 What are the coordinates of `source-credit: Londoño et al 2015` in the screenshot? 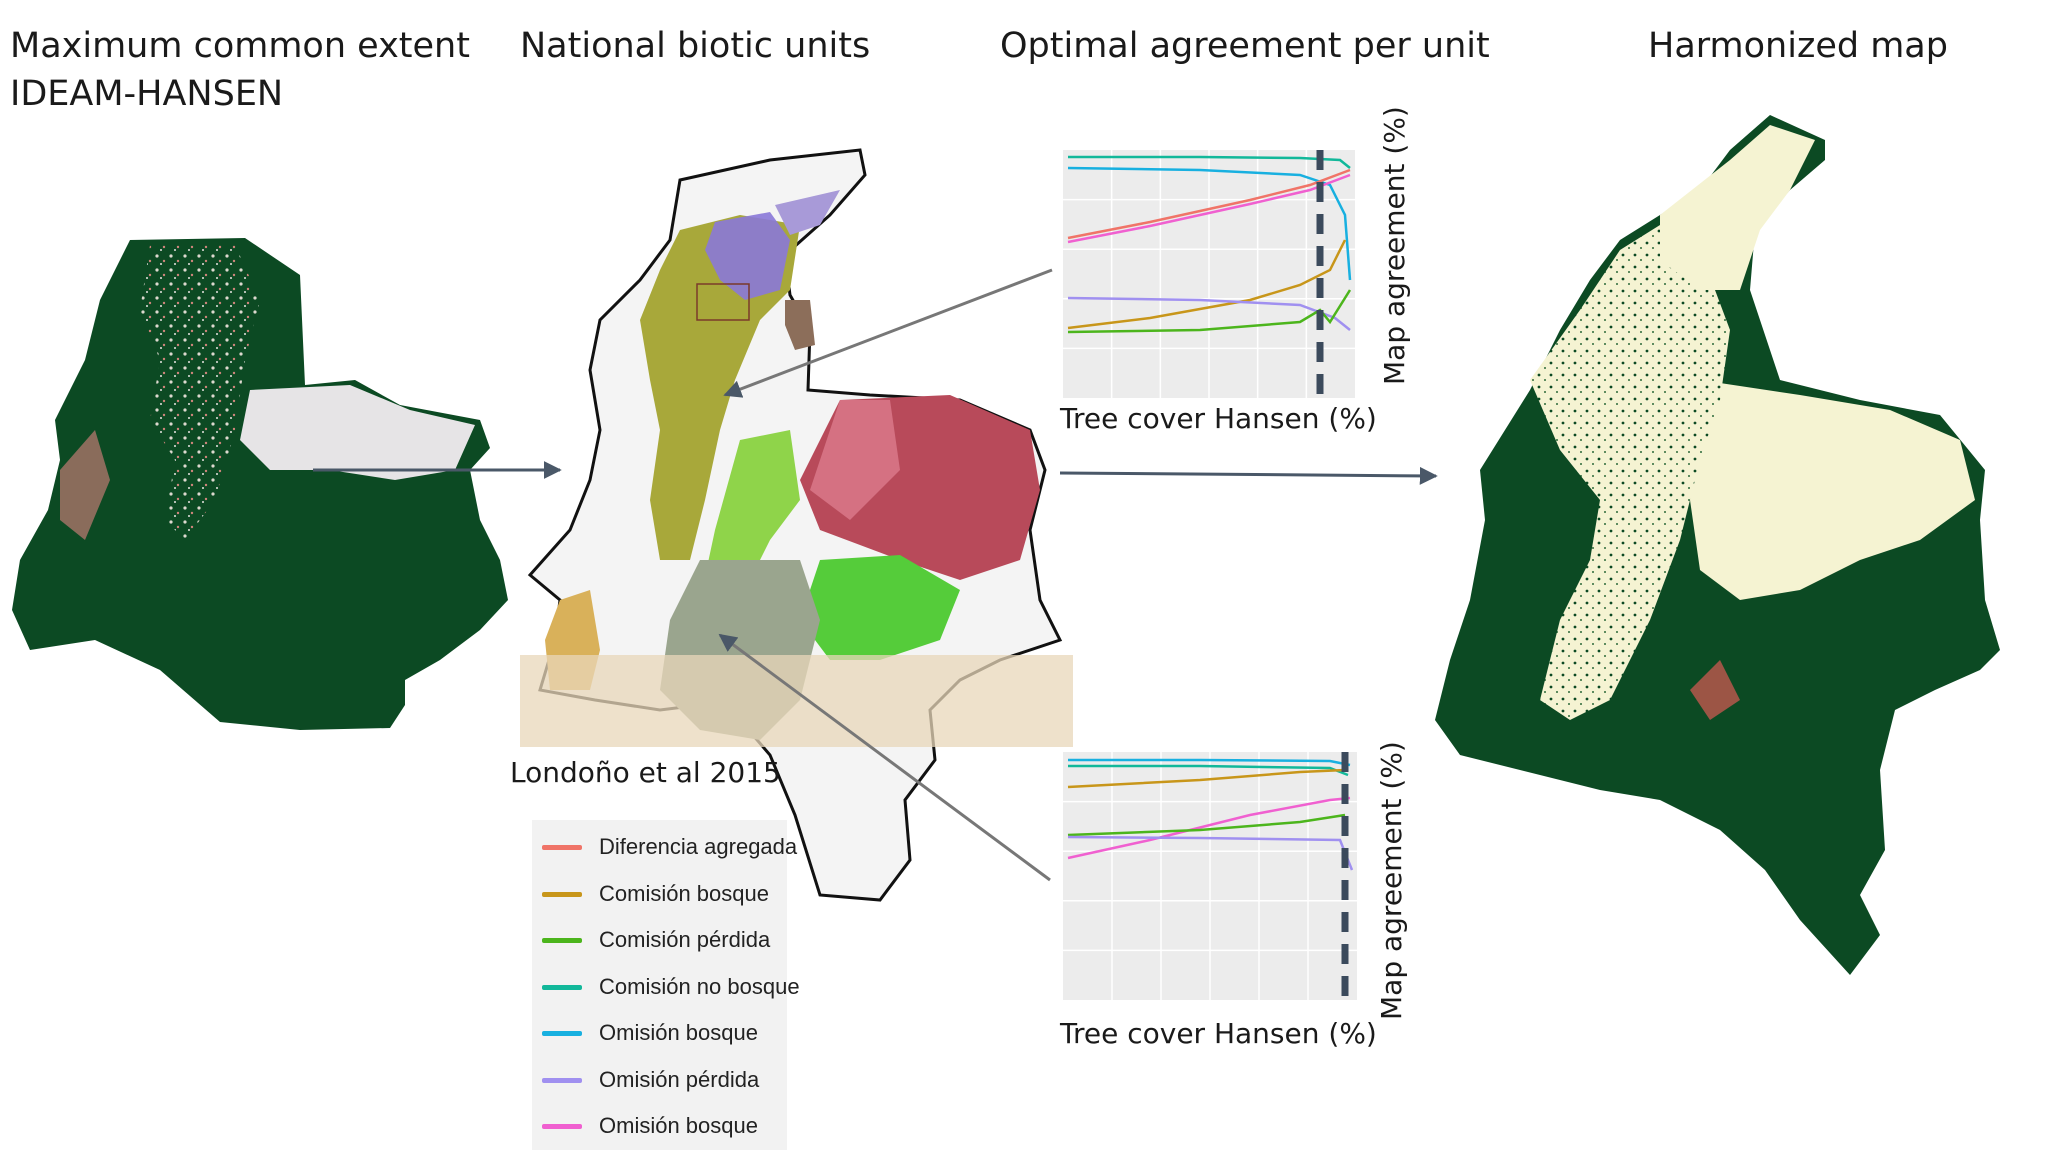 It's located at (645, 772).